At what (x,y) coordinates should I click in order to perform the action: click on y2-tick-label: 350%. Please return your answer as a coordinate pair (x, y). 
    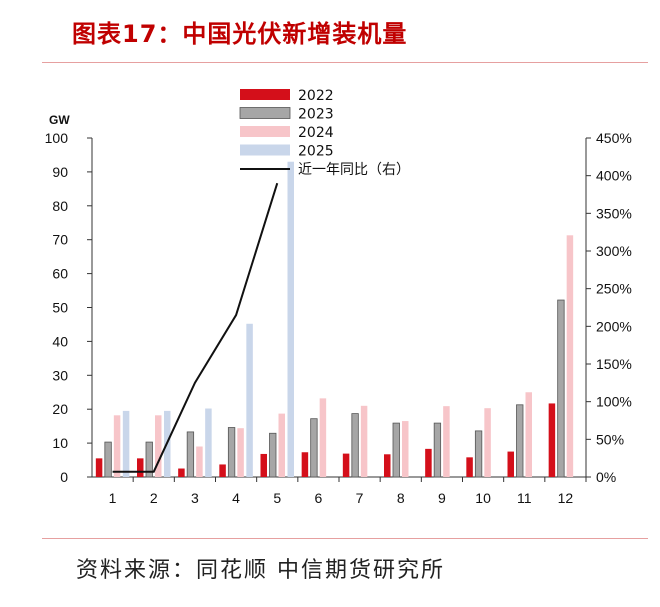
    Looking at the image, I should click on (614, 213).